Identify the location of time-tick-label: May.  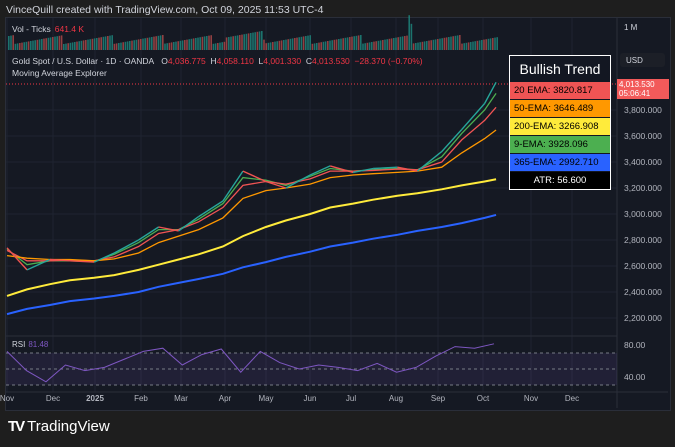
(265, 398).